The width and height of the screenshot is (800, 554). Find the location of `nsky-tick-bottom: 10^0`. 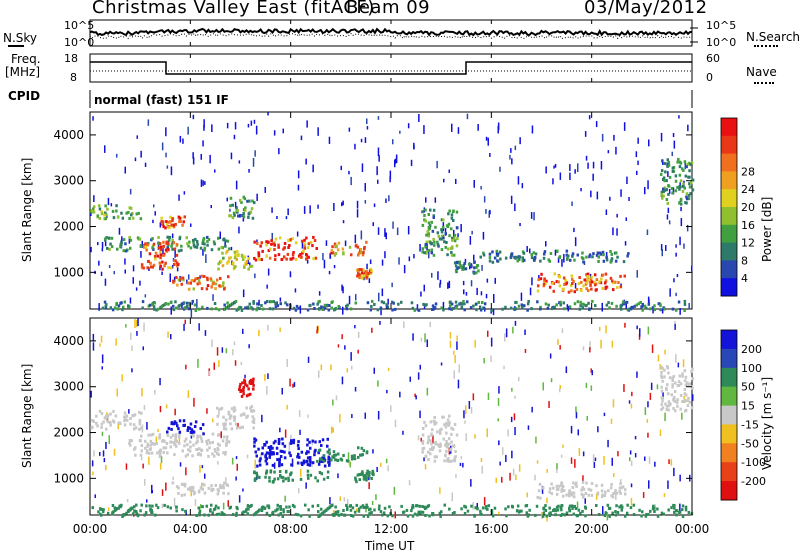

nsky-tick-bottom: 10^0 is located at coordinates (79, 42).